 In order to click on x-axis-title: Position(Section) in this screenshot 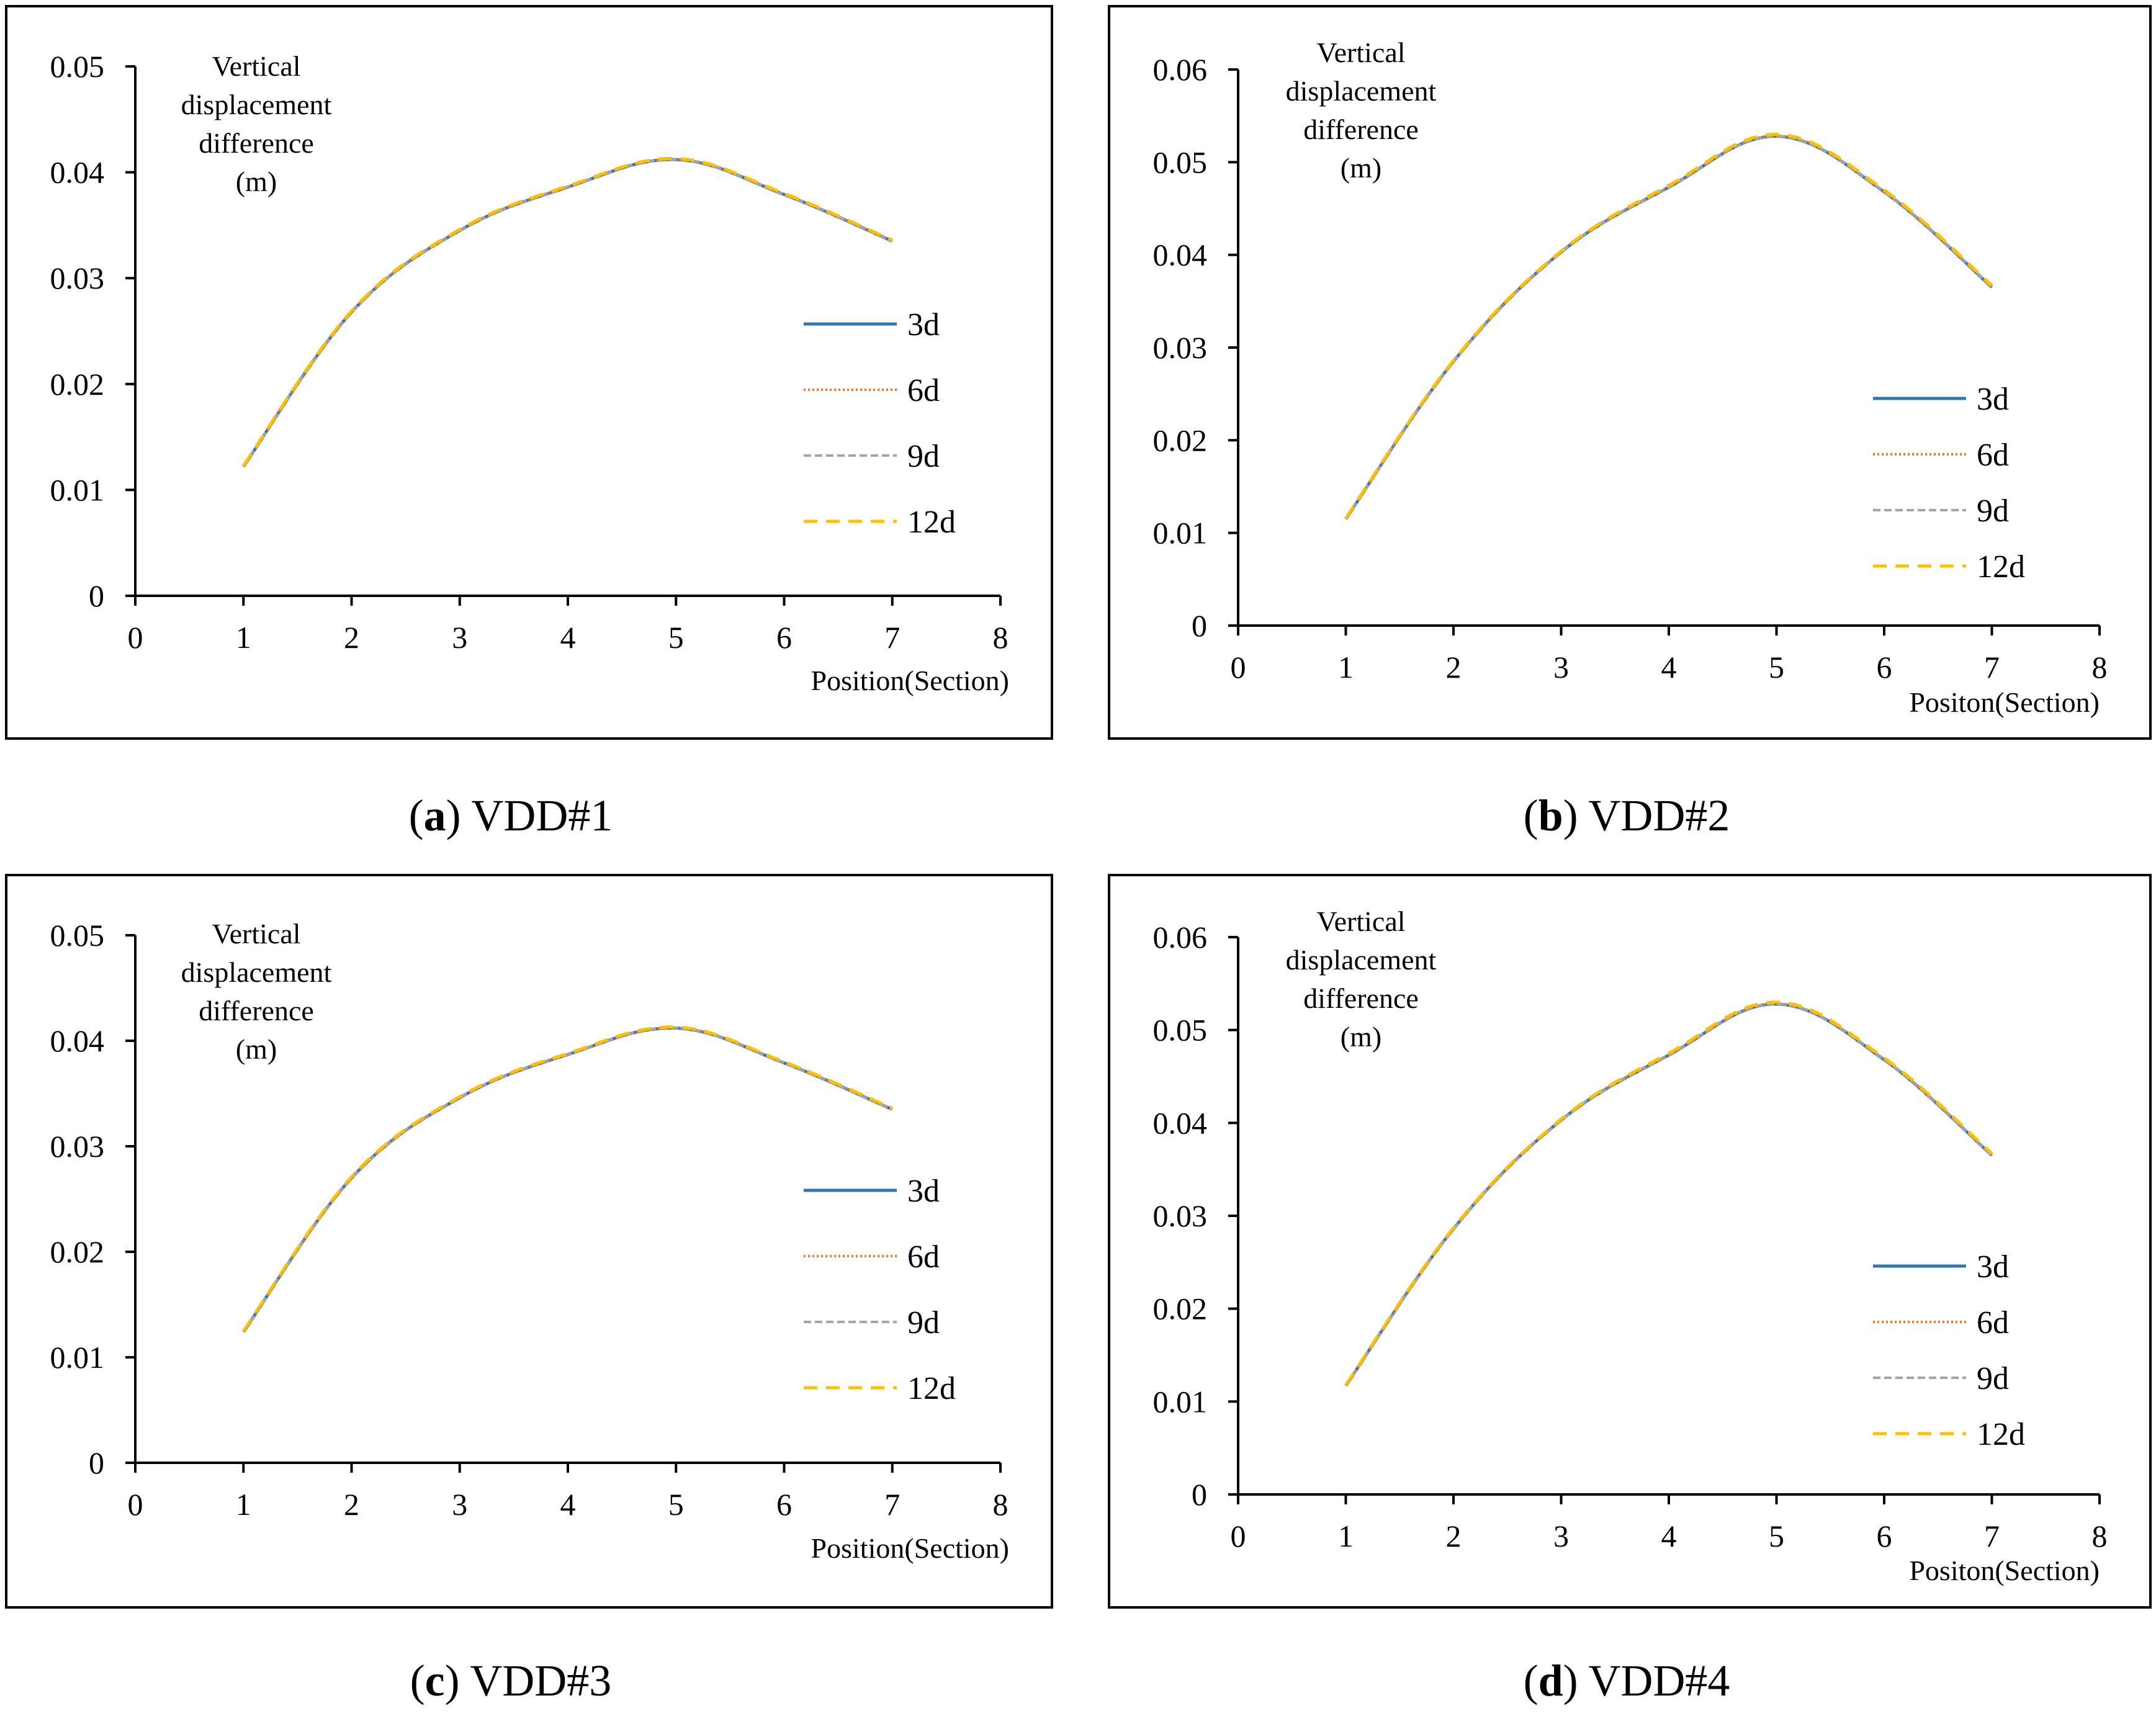, I will do `click(910, 680)`.